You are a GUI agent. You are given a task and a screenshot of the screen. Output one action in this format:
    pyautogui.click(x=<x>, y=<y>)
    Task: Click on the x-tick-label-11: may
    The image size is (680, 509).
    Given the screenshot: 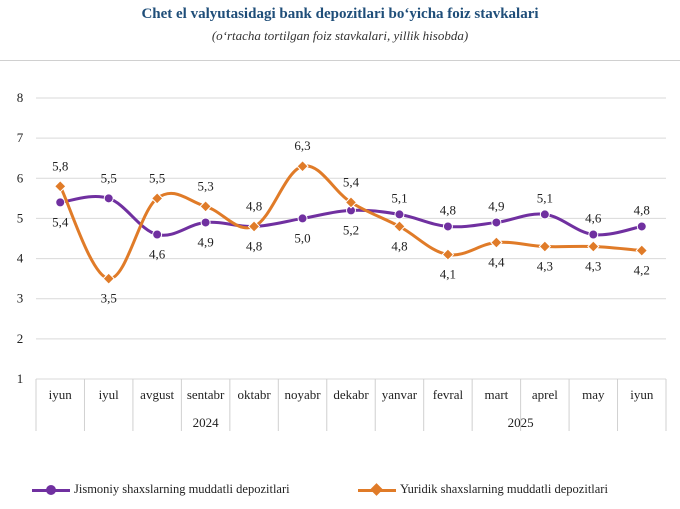 What is the action you would take?
    pyautogui.click(x=593, y=394)
    